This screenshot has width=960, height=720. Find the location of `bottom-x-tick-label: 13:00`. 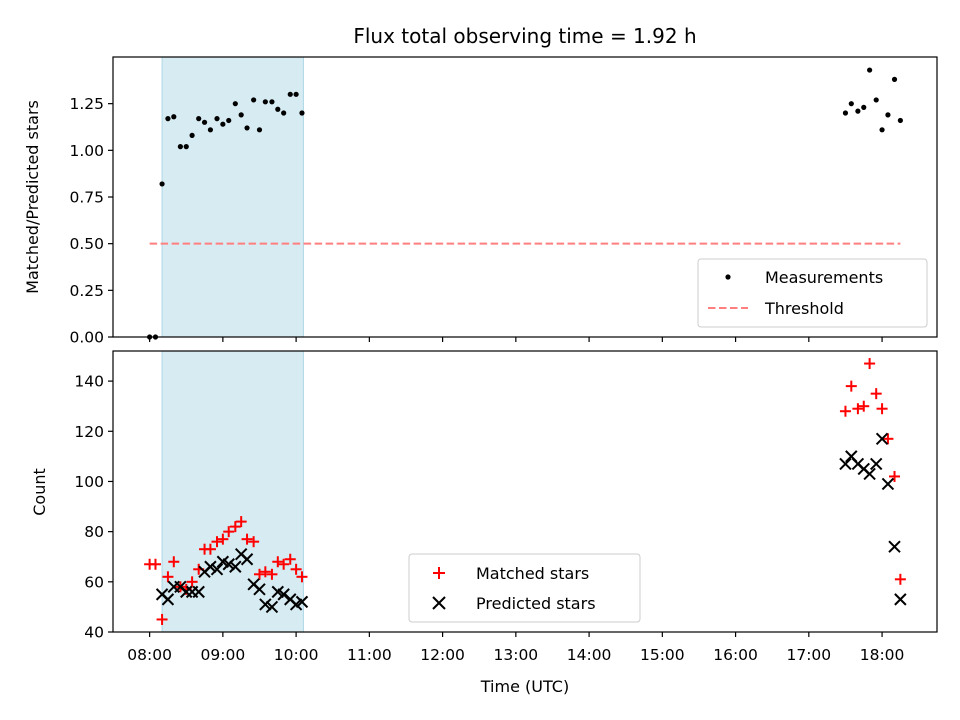

bottom-x-tick-label: 13:00 is located at coordinates (516, 655).